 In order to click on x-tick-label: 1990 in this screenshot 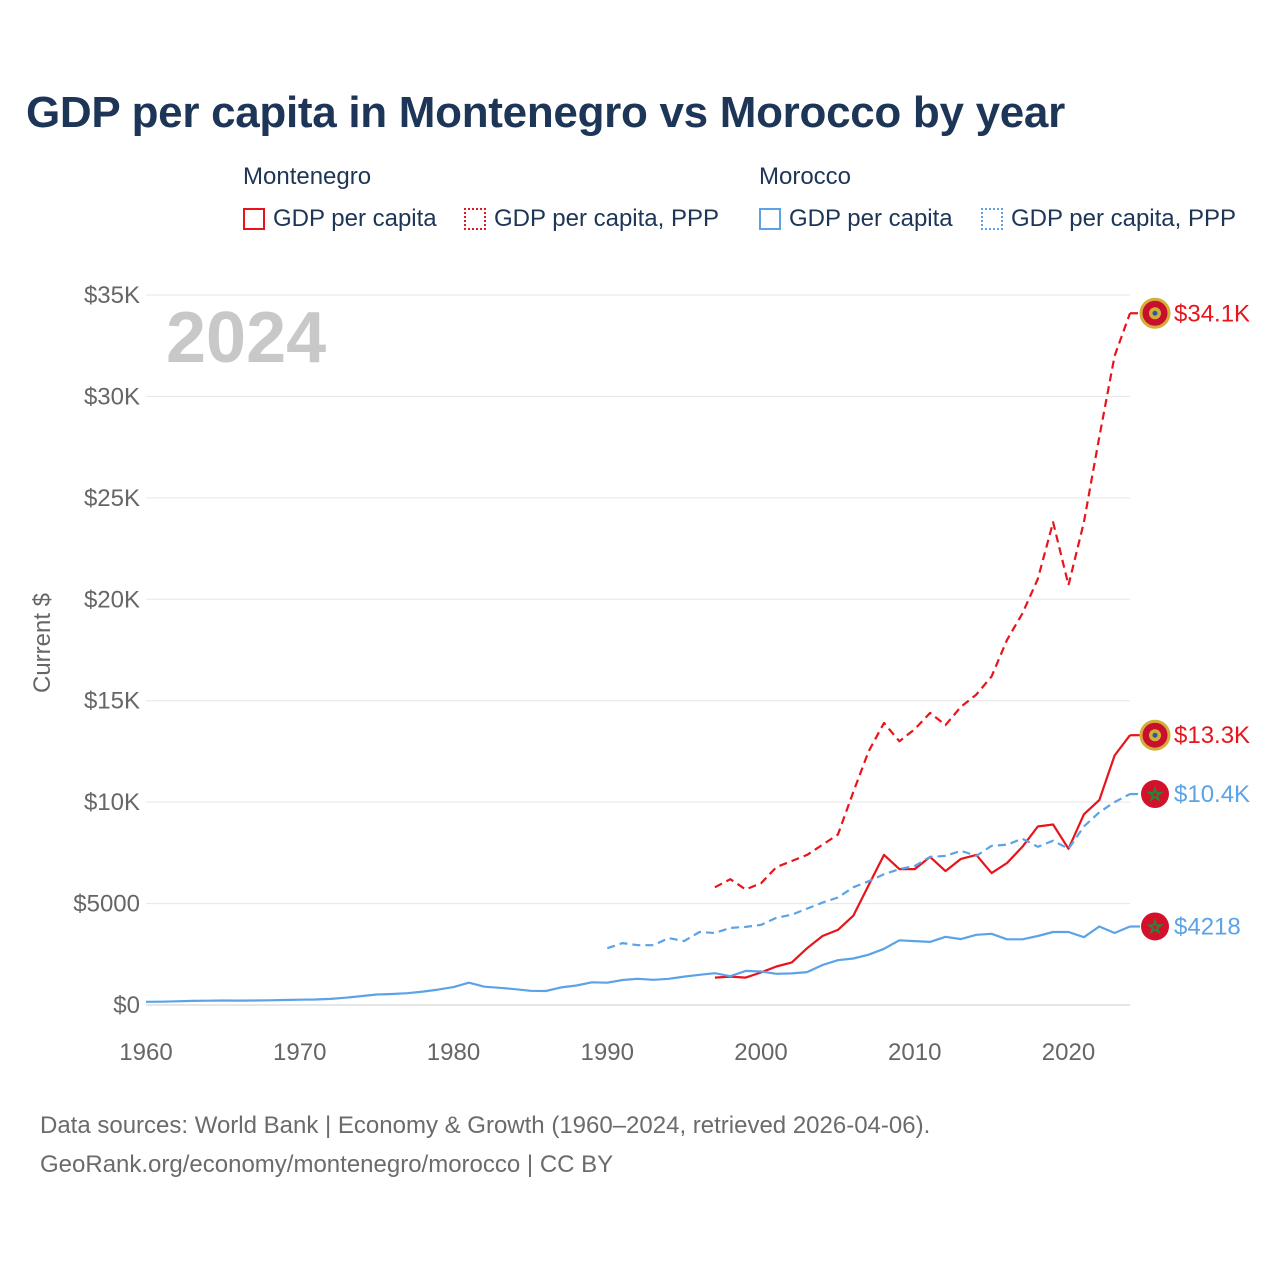, I will do `click(607, 1052)`.